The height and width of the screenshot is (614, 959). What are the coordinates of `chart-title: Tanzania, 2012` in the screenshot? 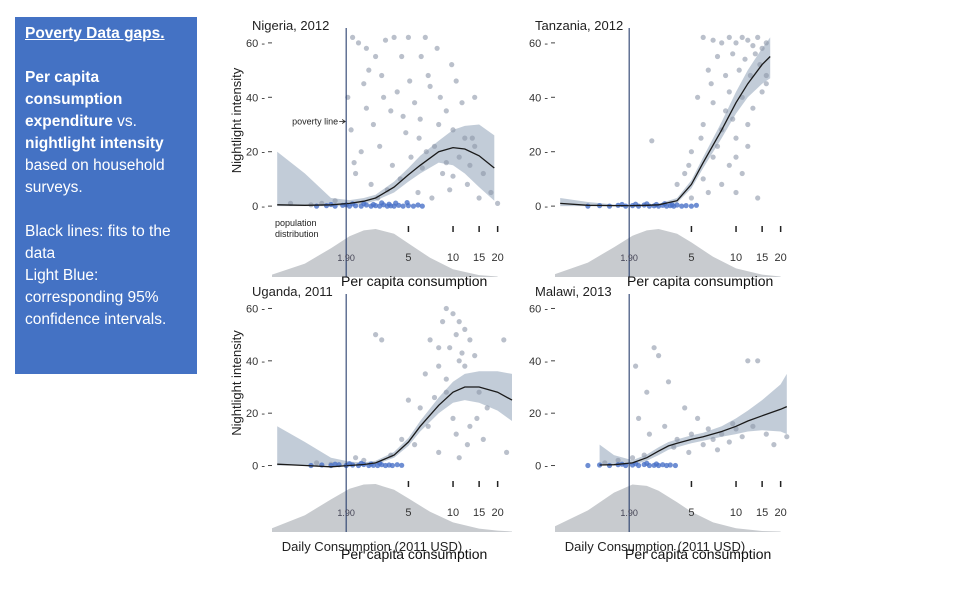 It's located at (579, 25).